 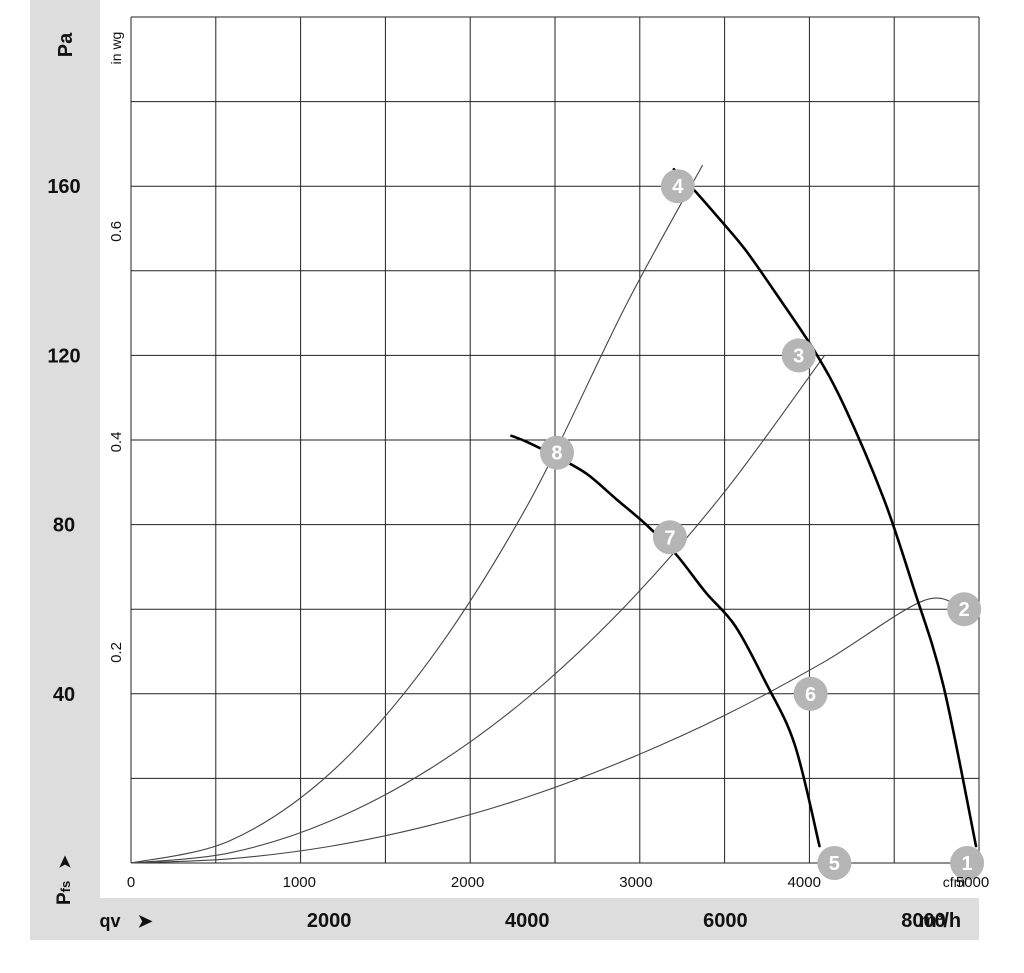 I want to click on y-axis-unit-inwg: in wg, so click(x=116, y=48).